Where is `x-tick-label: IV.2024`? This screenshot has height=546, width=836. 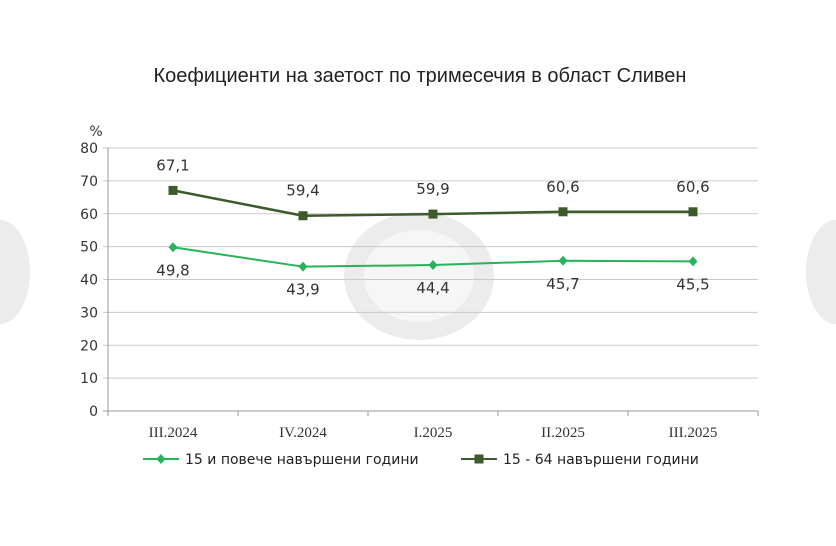 x-tick-label: IV.2024 is located at coordinates (303, 433).